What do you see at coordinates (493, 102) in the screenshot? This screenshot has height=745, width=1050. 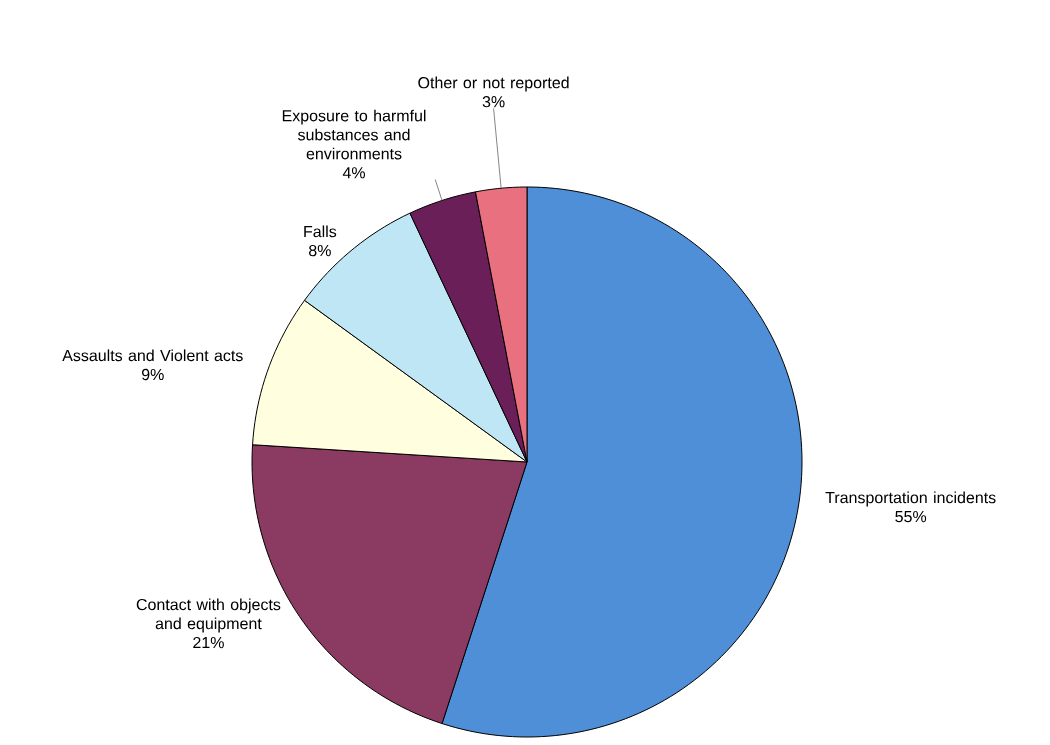 I see `data-label: 3%` at bounding box center [493, 102].